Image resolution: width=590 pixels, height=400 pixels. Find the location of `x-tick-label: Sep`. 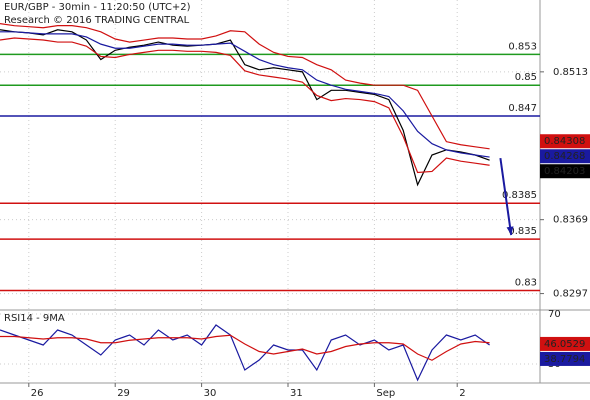

x-tick-label: Sep is located at coordinates (385, 393).